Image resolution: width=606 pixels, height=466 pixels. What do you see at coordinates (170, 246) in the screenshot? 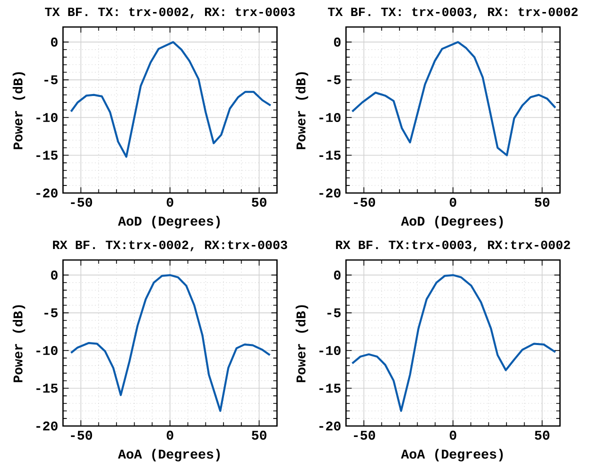
I see `chart-title: RX BF. TX:trx-0002, RX:trx-0003` at bounding box center [170, 246].